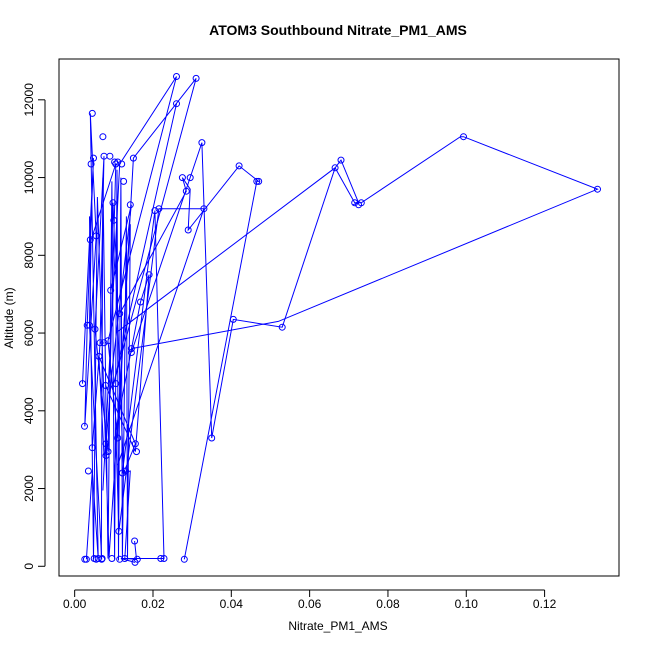 Image resolution: width=650 pixels, height=650 pixels. What do you see at coordinates (29, 255) in the screenshot?
I see `y-tick-label: 8000` at bounding box center [29, 255].